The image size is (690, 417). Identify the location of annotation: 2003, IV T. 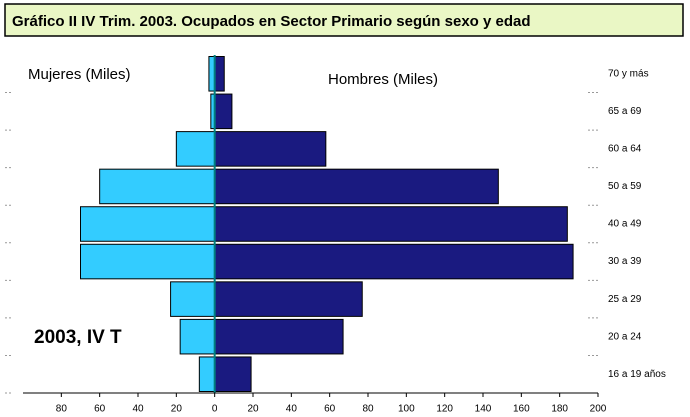
(78, 337).